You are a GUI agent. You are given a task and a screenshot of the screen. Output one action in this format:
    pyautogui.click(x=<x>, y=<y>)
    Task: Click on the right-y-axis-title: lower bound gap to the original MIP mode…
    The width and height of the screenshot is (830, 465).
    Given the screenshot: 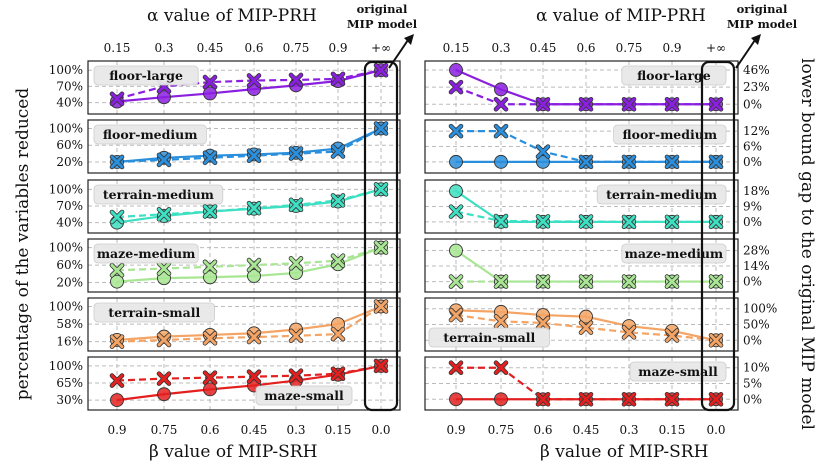 What is the action you would take?
    pyautogui.click(x=807, y=244)
    